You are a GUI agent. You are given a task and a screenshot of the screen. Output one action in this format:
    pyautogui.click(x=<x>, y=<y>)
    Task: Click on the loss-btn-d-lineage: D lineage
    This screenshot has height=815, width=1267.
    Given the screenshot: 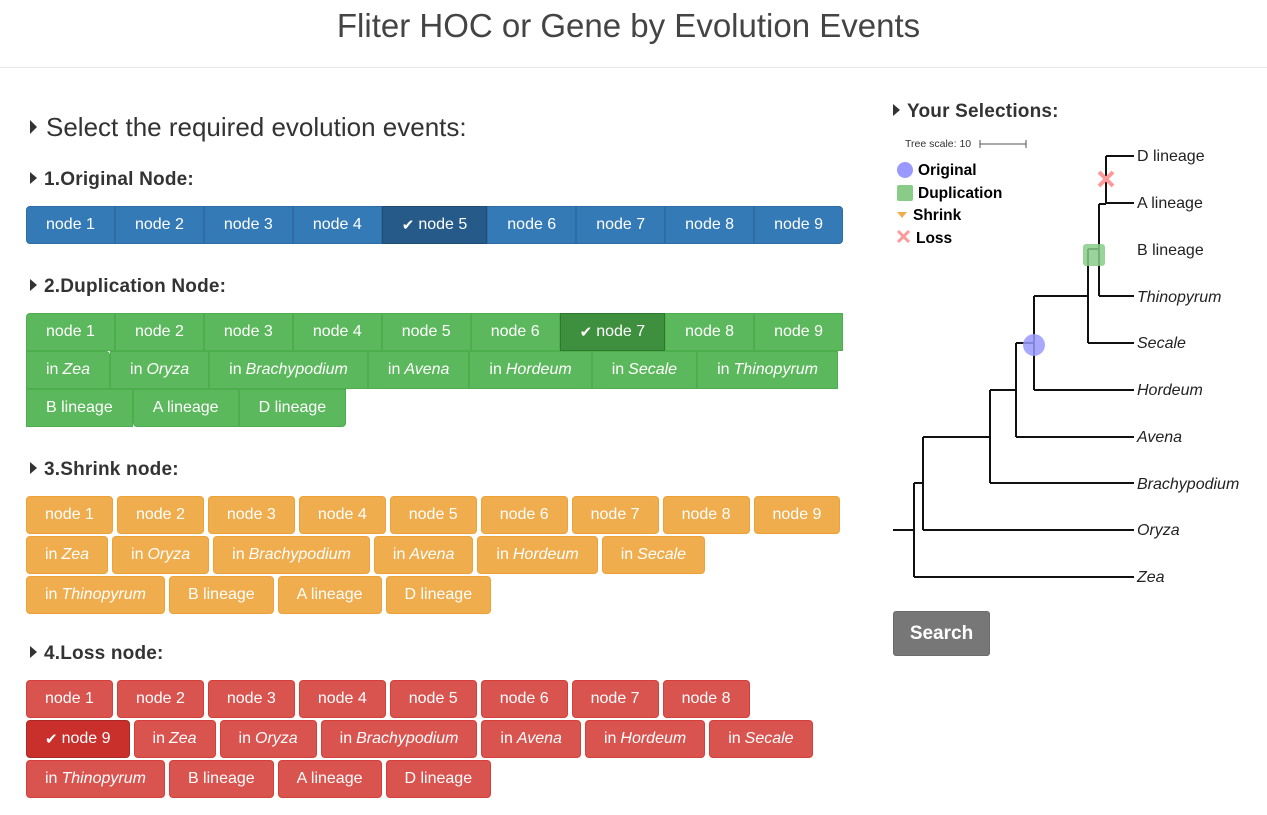 What is the action you would take?
    pyautogui.click(x=438, y=779)
    